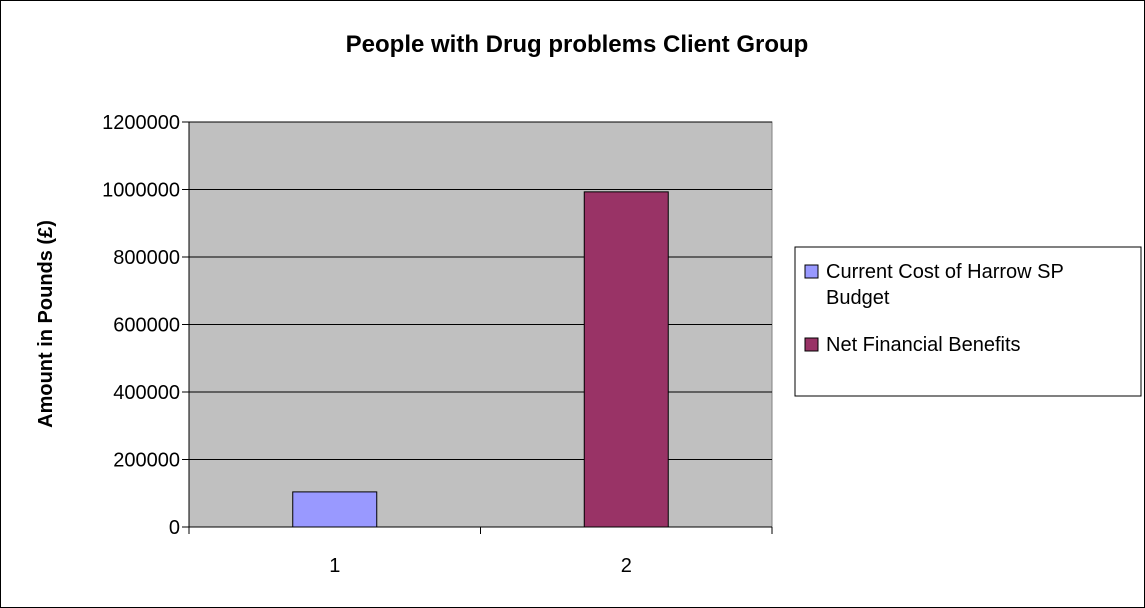  I want to click on legend-box, so click(968, 321).